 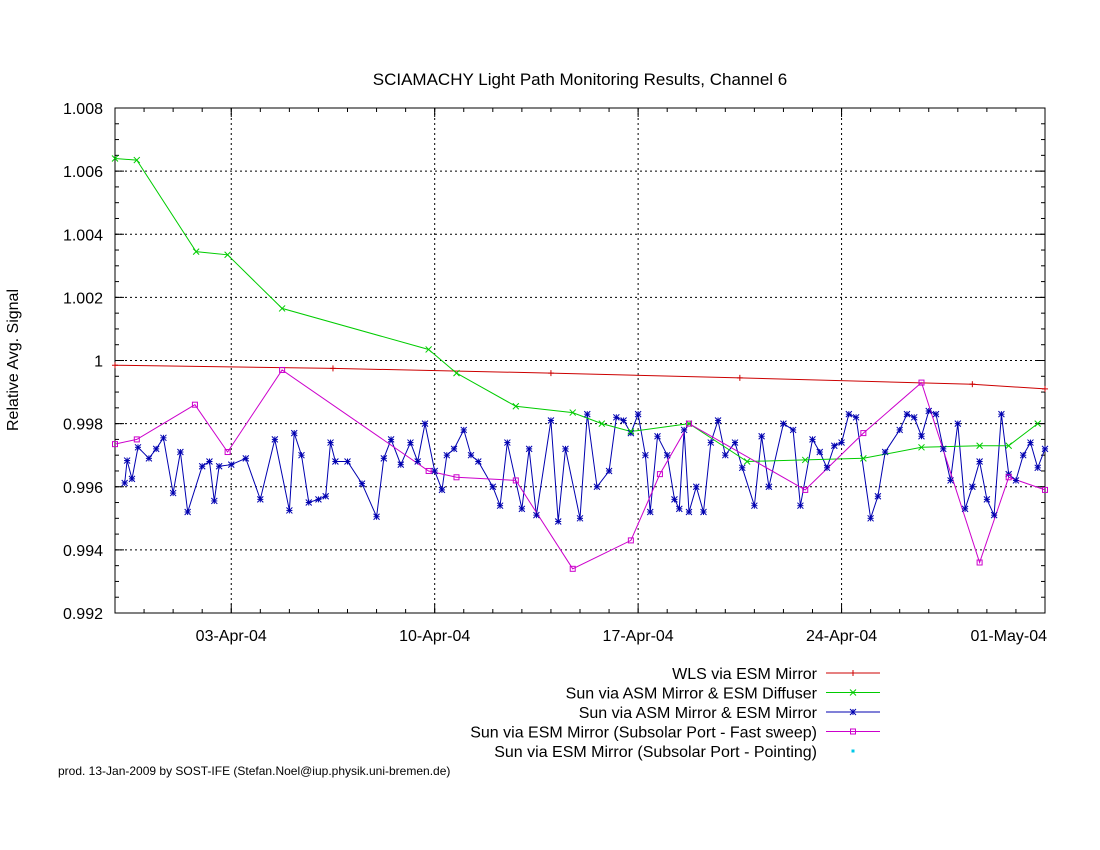 What do you see at coordinates (83, 551) in the screenshot?
I see `y-tick-label: 0.994` at bounding box center [83, 551].